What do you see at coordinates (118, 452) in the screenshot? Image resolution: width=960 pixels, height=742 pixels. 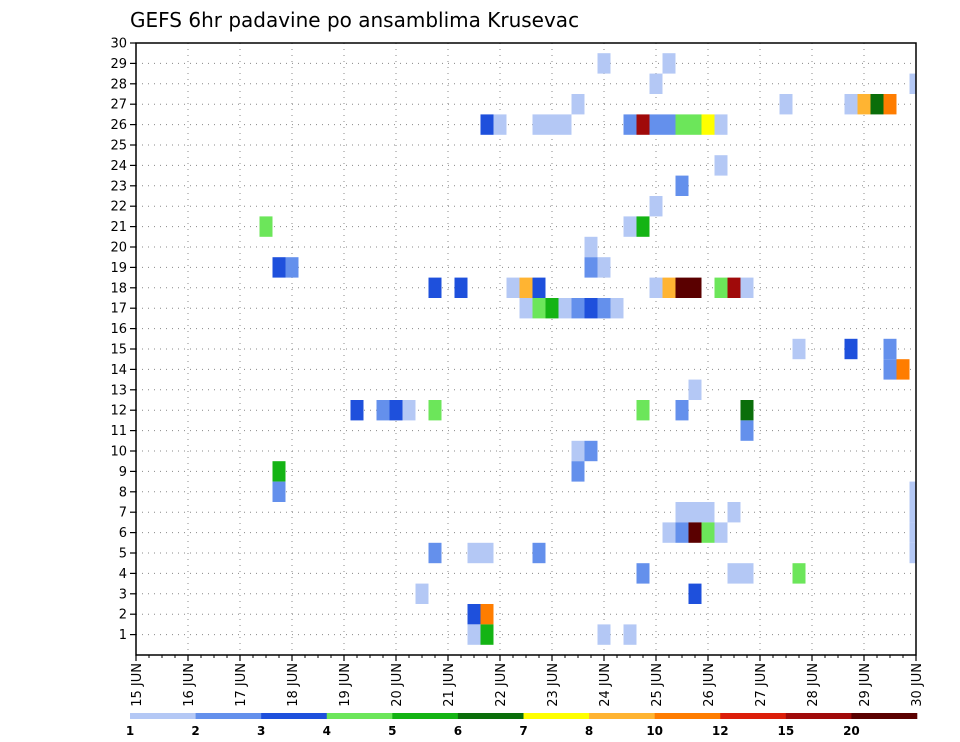 I see `y-tick-label: 10` at bounding box center [118, 452].